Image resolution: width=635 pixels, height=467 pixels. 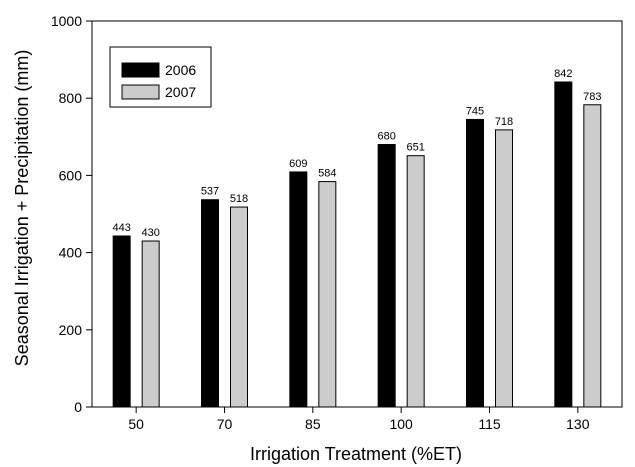 I want to click on x-tick-label: 100, so click(x=401, y=424).